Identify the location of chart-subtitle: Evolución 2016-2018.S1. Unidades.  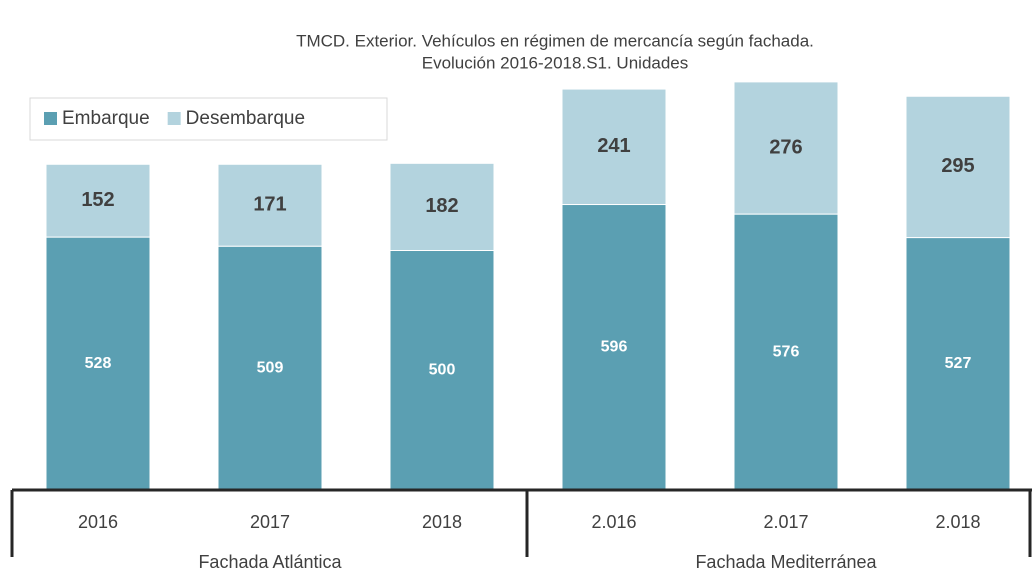
(555, 62).